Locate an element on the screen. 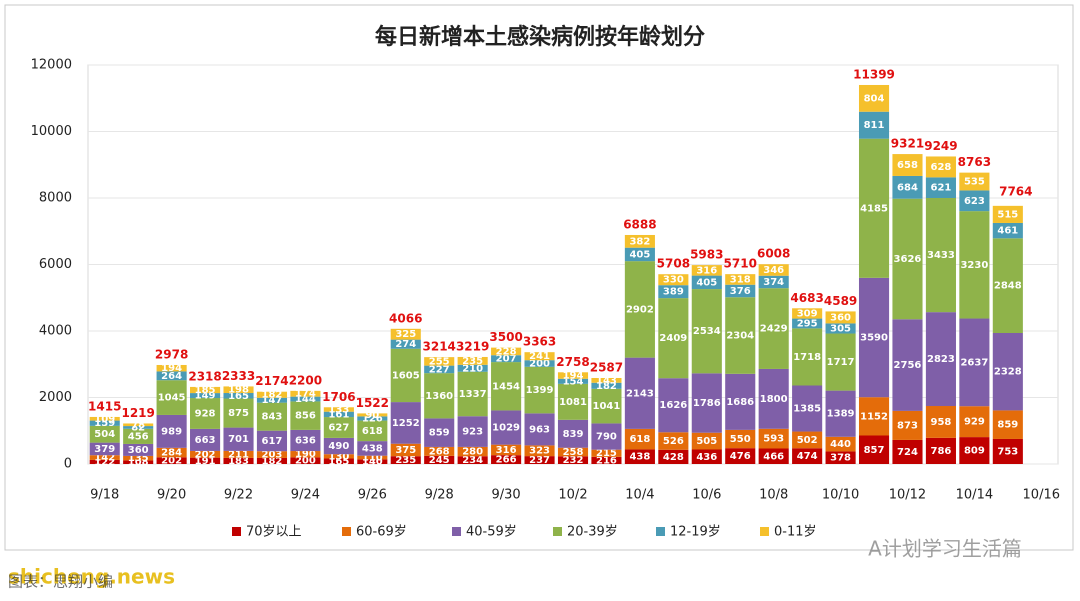 The height and width of the screenshot is (601, 1080). segment-label: 255 is located at coordinates (439, 361).